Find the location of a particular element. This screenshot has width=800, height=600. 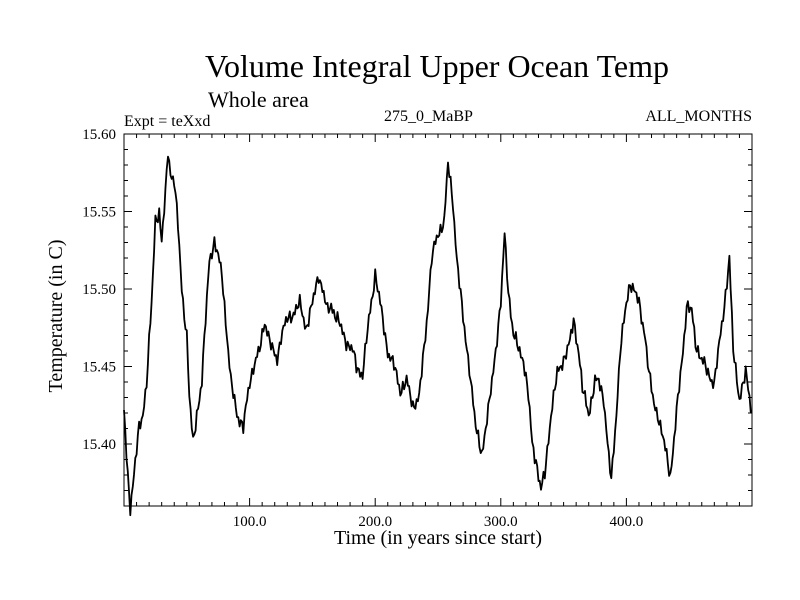

chart-title: Volume Integral Upper Ocean Temp is located at coordinates (437, 66).